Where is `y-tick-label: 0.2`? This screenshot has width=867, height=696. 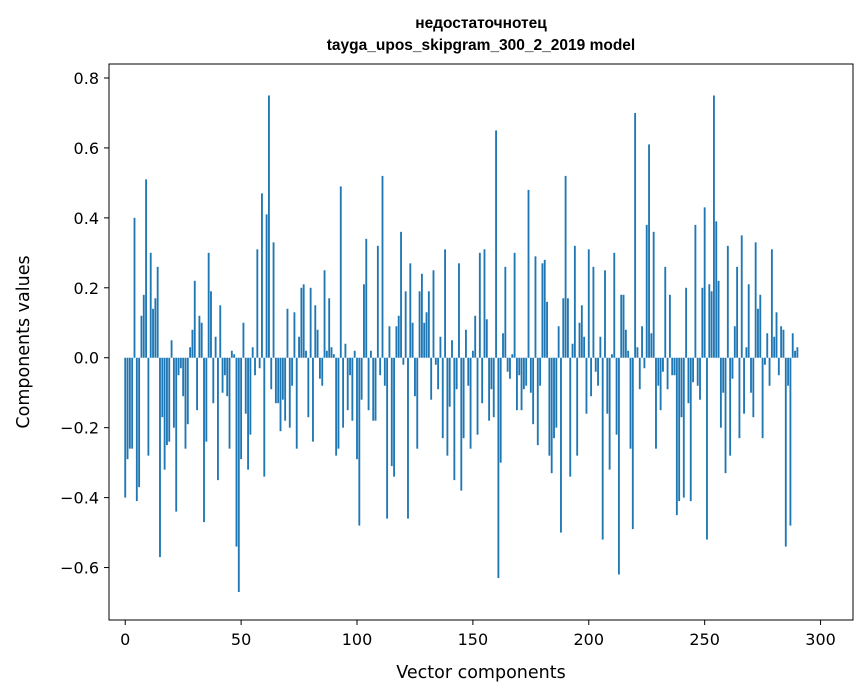
y-tick-label: 0.2 is located at coordinates (86, 288).